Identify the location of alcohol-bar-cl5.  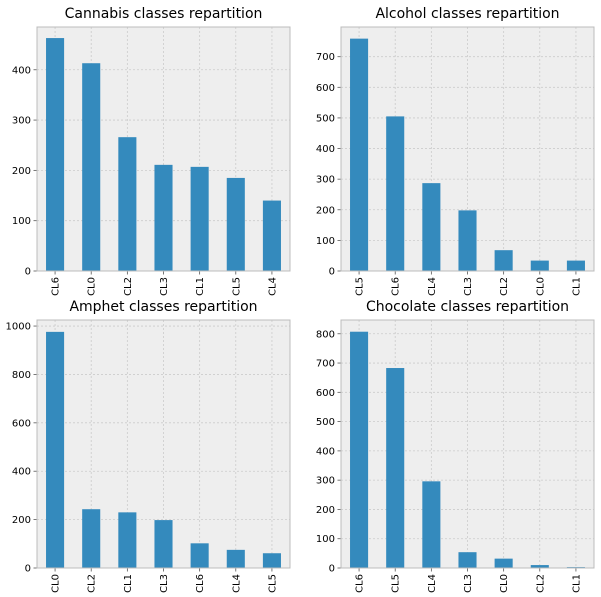
(359, 155).